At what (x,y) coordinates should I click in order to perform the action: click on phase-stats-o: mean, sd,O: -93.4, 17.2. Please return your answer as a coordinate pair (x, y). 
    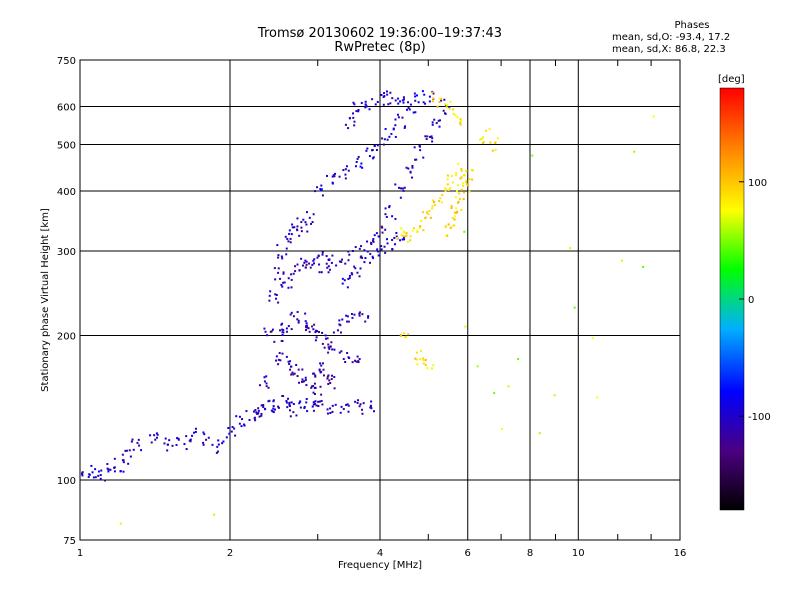
    Looking at the image, I should click on (671, 37).